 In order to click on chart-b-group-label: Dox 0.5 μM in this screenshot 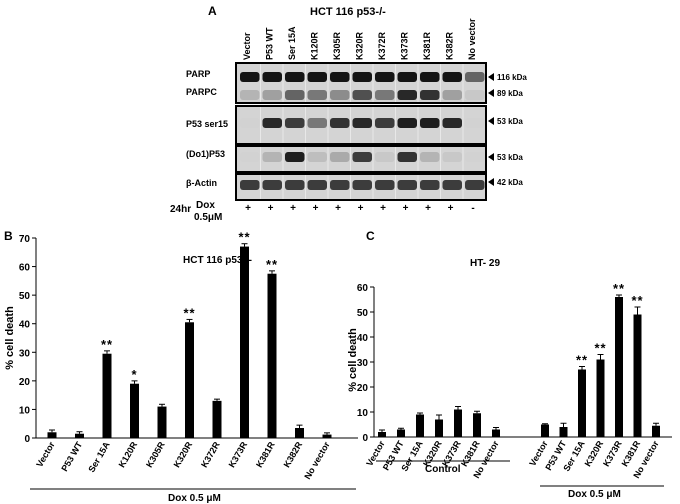, I will do `click(194, 498)`.